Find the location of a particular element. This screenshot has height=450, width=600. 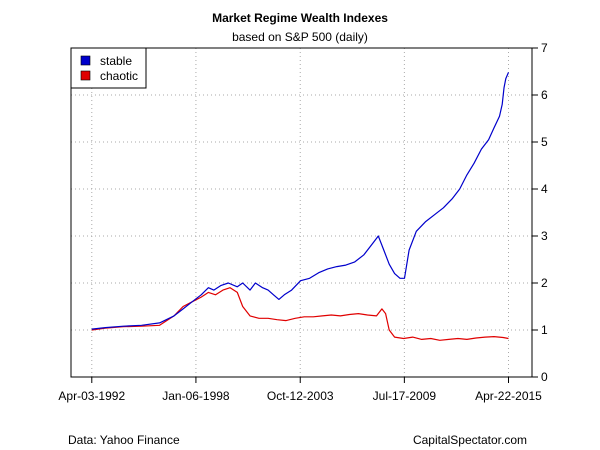

y-tick-label: 6 is located at coordinates (544, 95).